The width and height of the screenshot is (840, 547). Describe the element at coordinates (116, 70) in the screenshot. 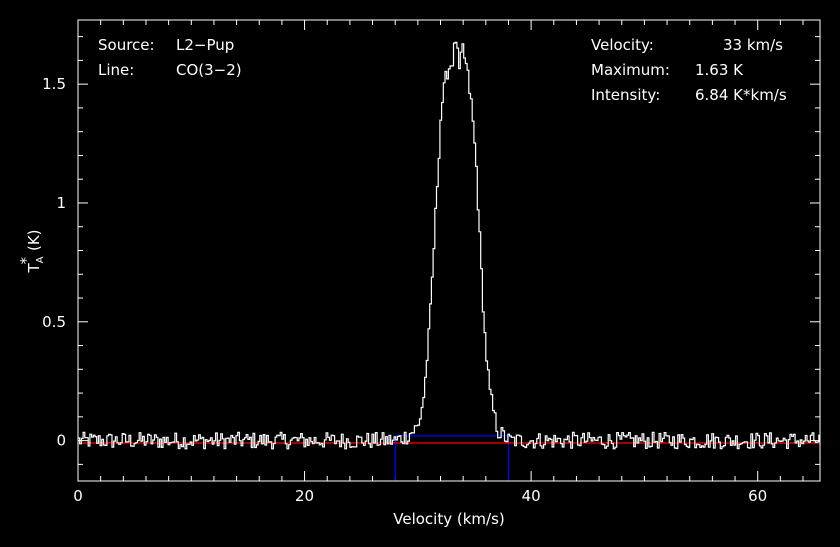

I see `annotation-left-label: Line:` at that location.